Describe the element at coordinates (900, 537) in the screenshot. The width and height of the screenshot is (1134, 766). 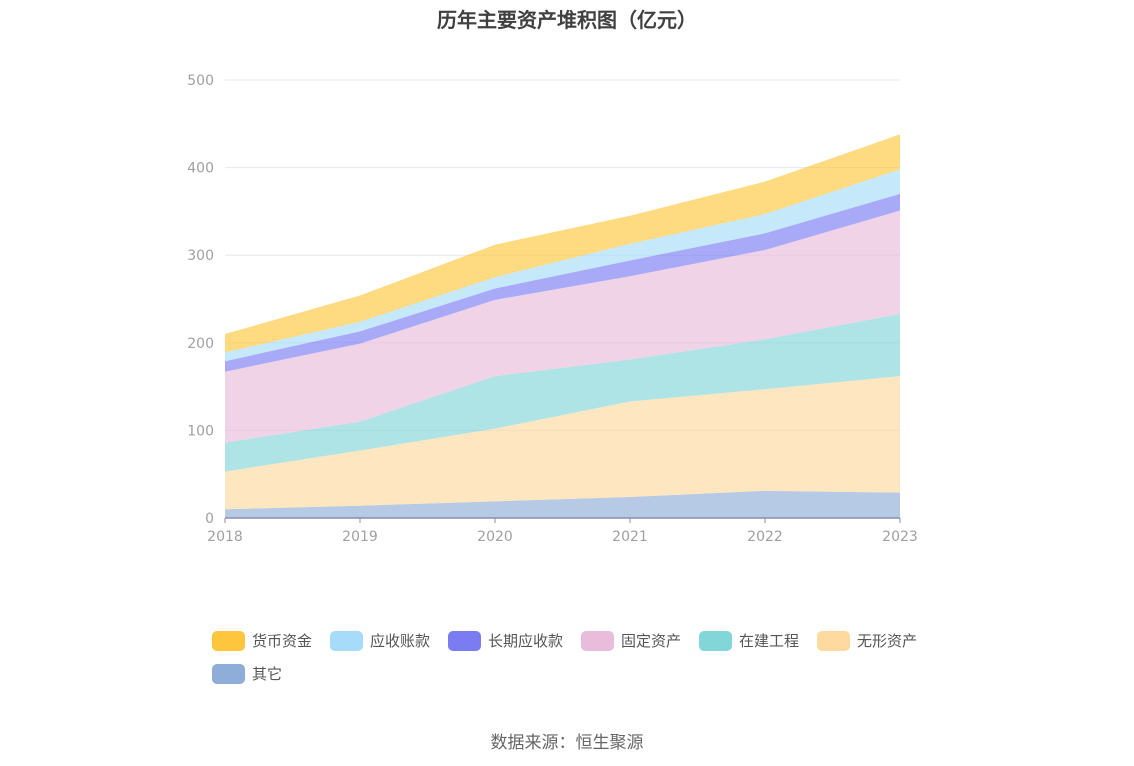
I see `x-tick-label: 2023` at that location.